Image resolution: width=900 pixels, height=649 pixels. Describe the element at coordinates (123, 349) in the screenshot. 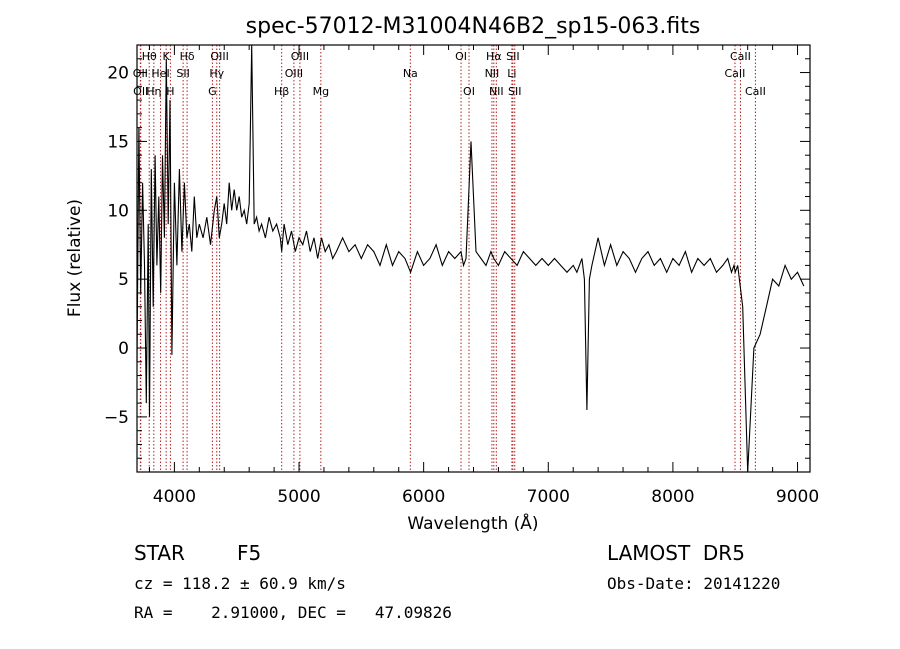

I see `y-tick-label: 0` at that location.